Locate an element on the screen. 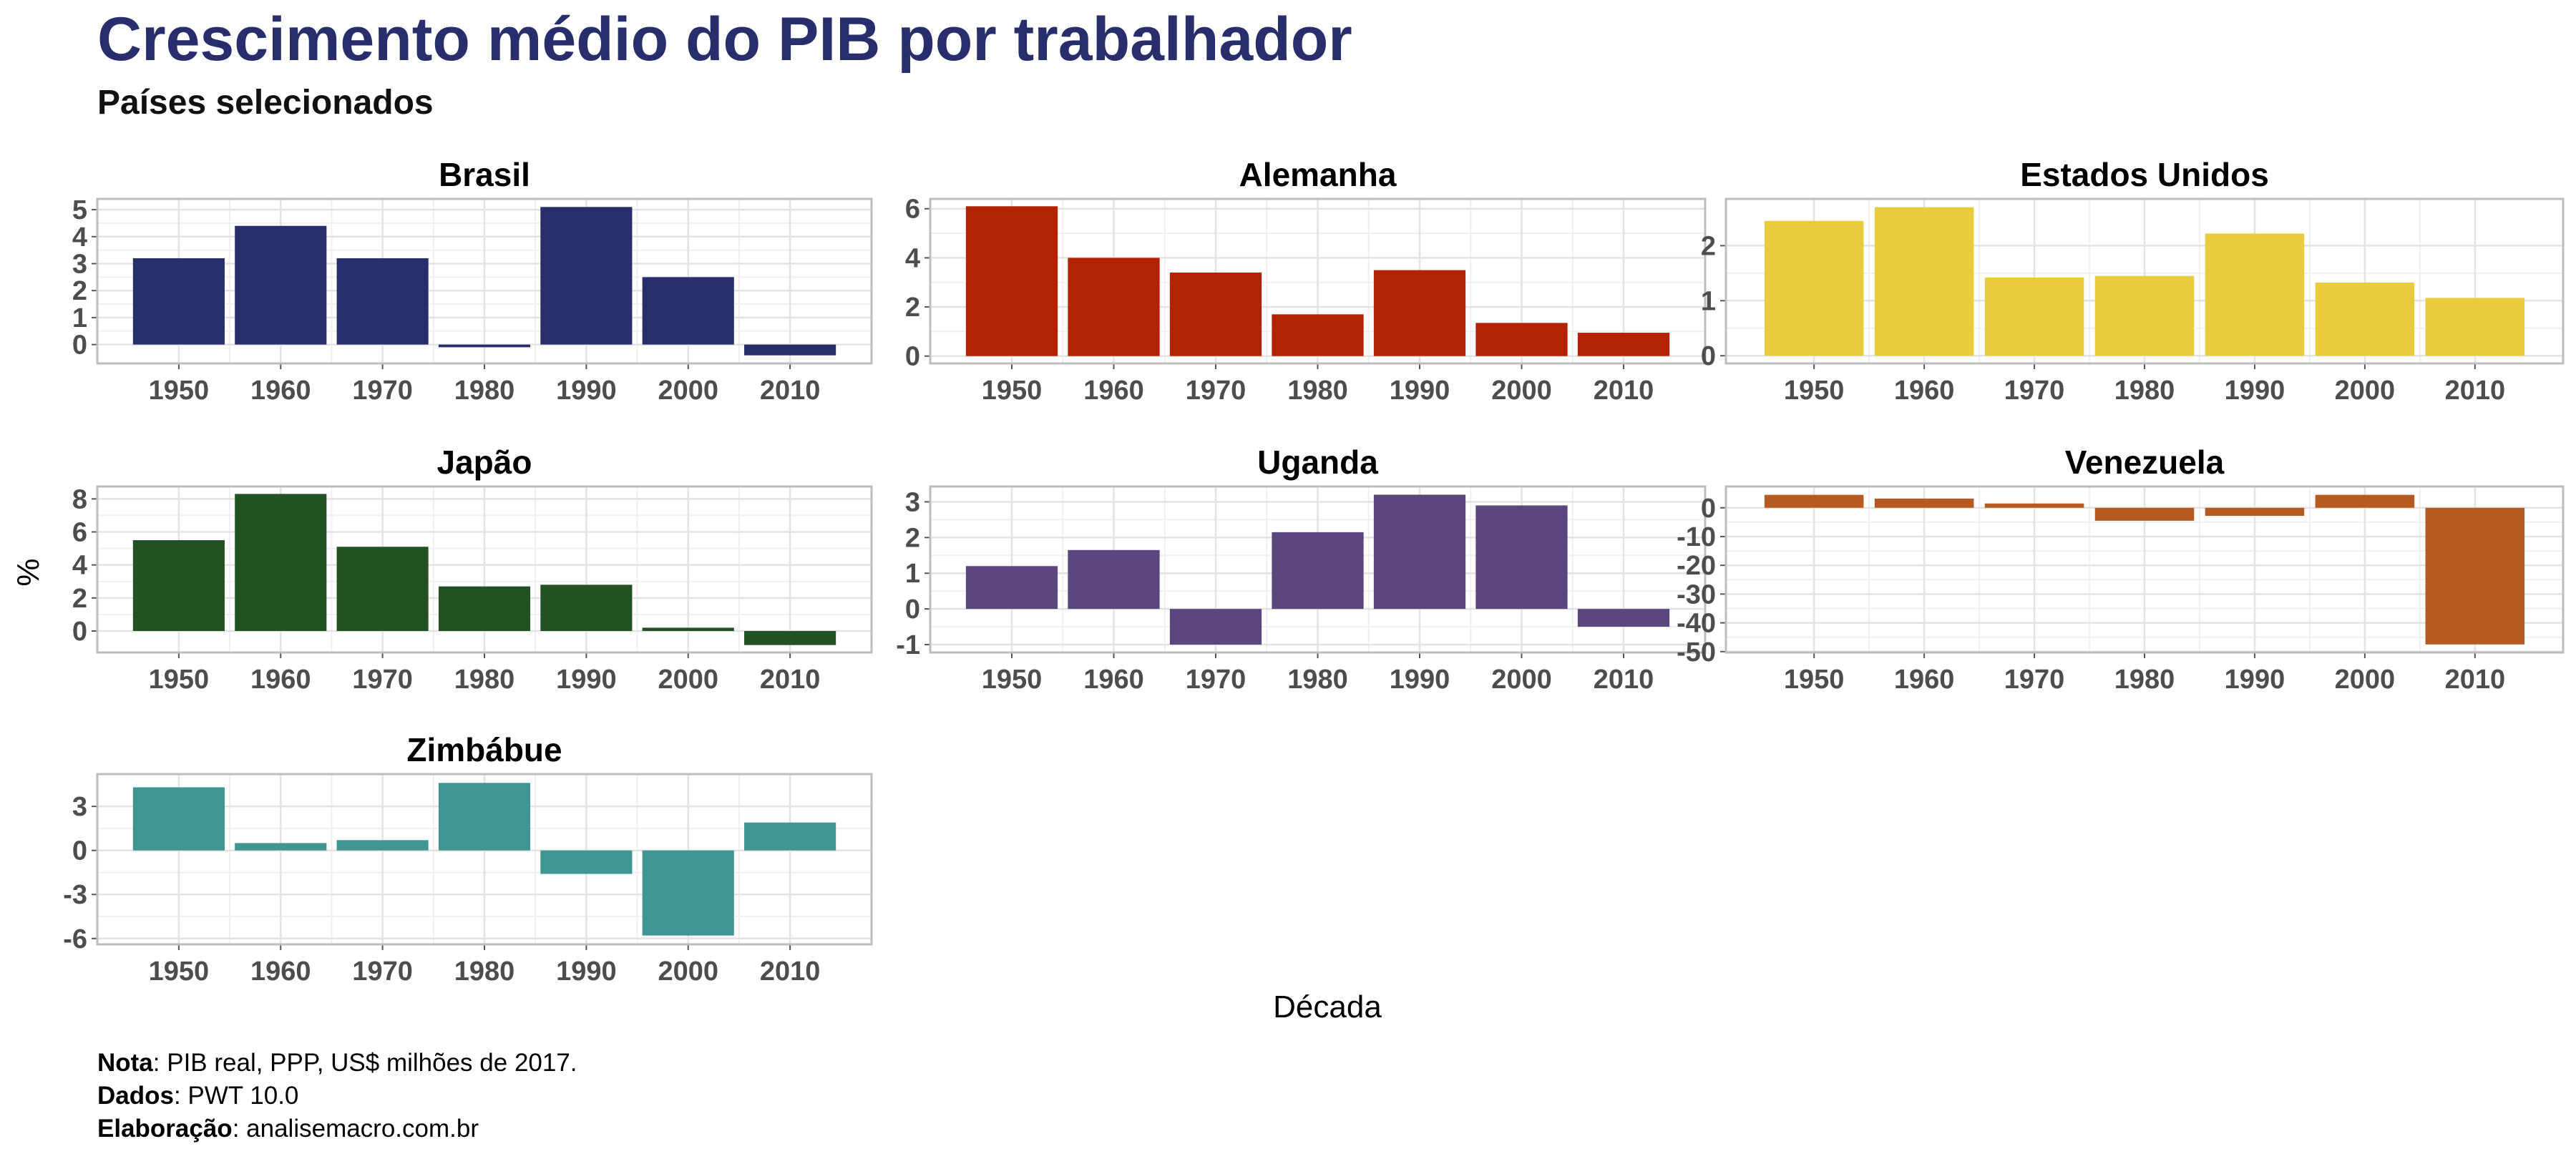 The height and width of the screenshot is (1159, 2576). bar-japao-2010 is located at coordinates (790, 637).